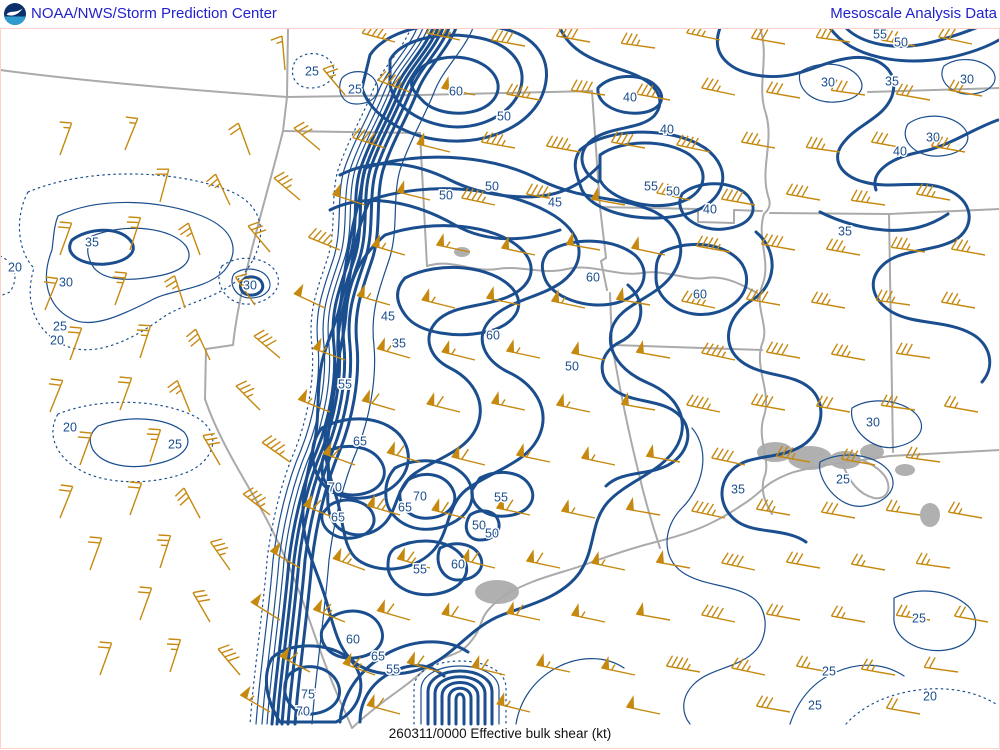  Describe the element at coordinates (913, 13) in the screenshot. I see `header-right-link: Mesoscale Analysis Data` at that location.